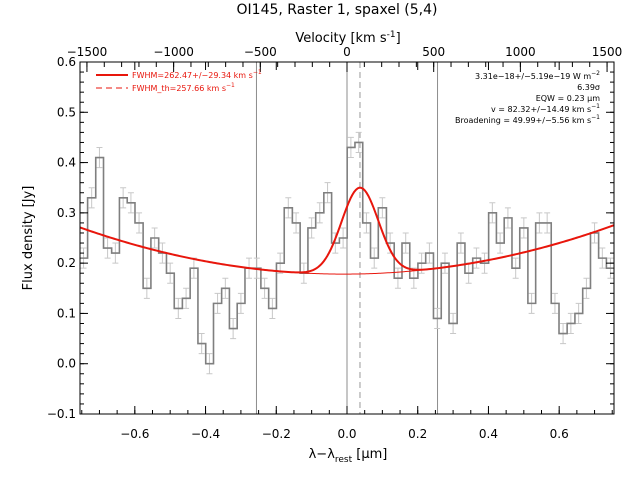 The image size is (640, 480). What do you see at coordinates (260, 52) in the screenshot?
I see `top-tick-label: −500` at bounding box center [260, 52].